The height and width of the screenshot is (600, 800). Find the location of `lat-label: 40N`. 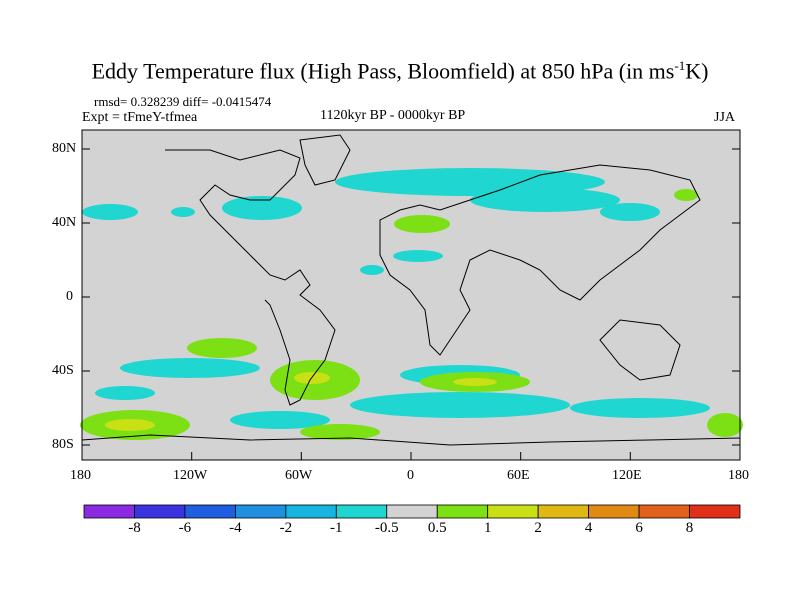

lat-label: 40N is located at coordinates (64, 222).